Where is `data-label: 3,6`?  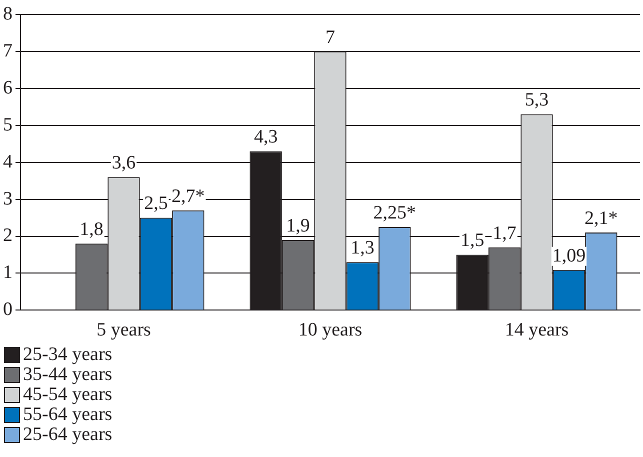
data-label: 3,6 is located at coordinates (124, 163).